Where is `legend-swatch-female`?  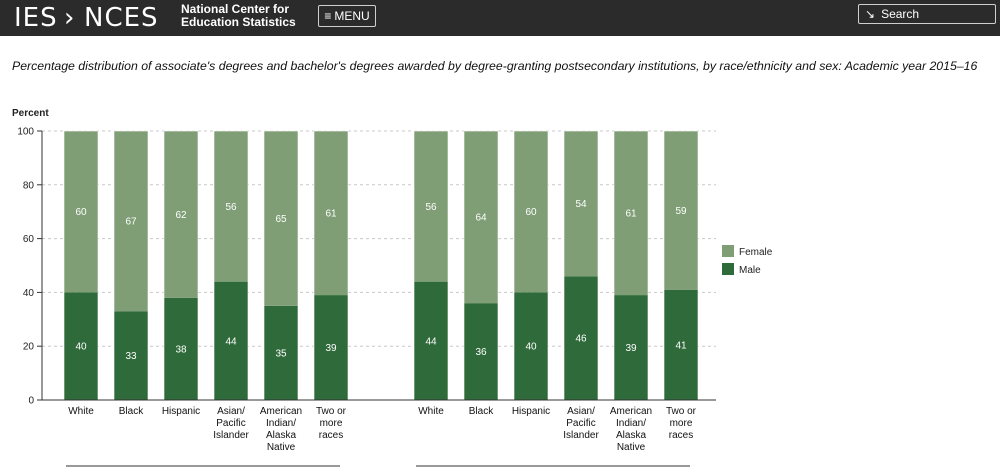
legend-swatch-female is located at coordinates (728, 251).